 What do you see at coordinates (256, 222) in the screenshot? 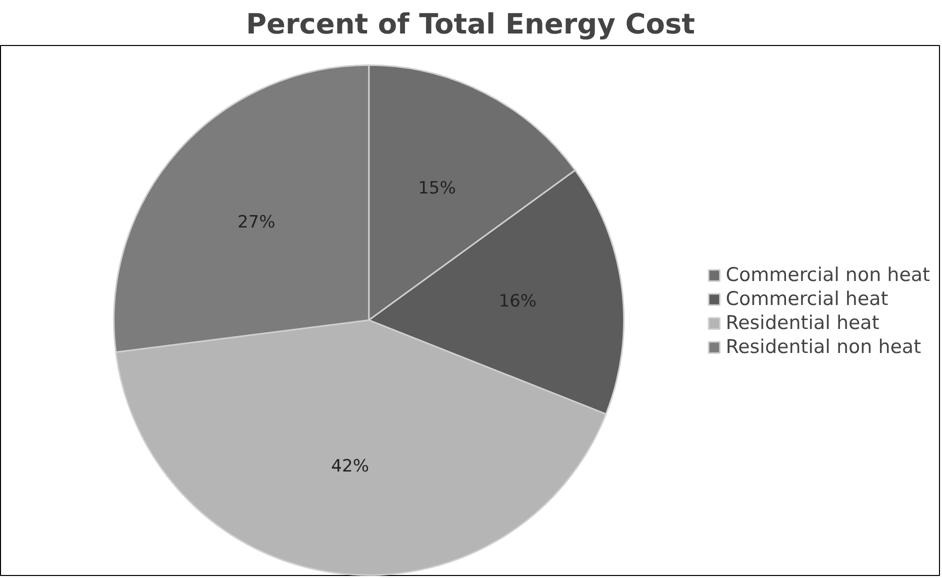
I see `data-label: 27%` at bounding box center [256, 222].